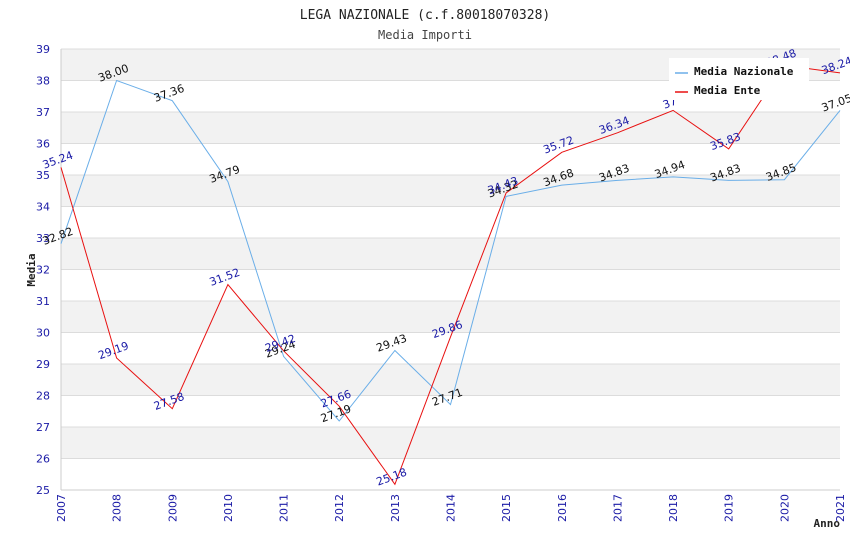 The image size is (850, 550). Describe the element at coordinates (43, 459) in the screenshot. I see `y-tick-label: 26` at that location.